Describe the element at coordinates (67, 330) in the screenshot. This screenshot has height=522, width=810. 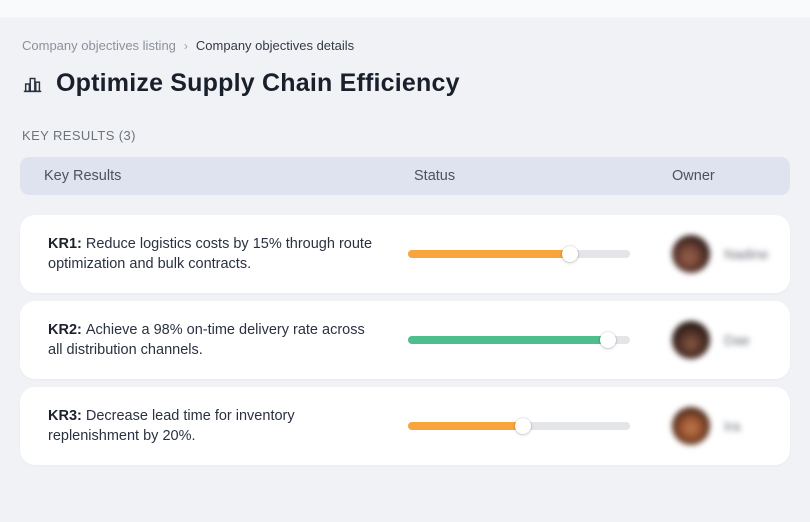
I see `kr2-label: KR2:` at that location.